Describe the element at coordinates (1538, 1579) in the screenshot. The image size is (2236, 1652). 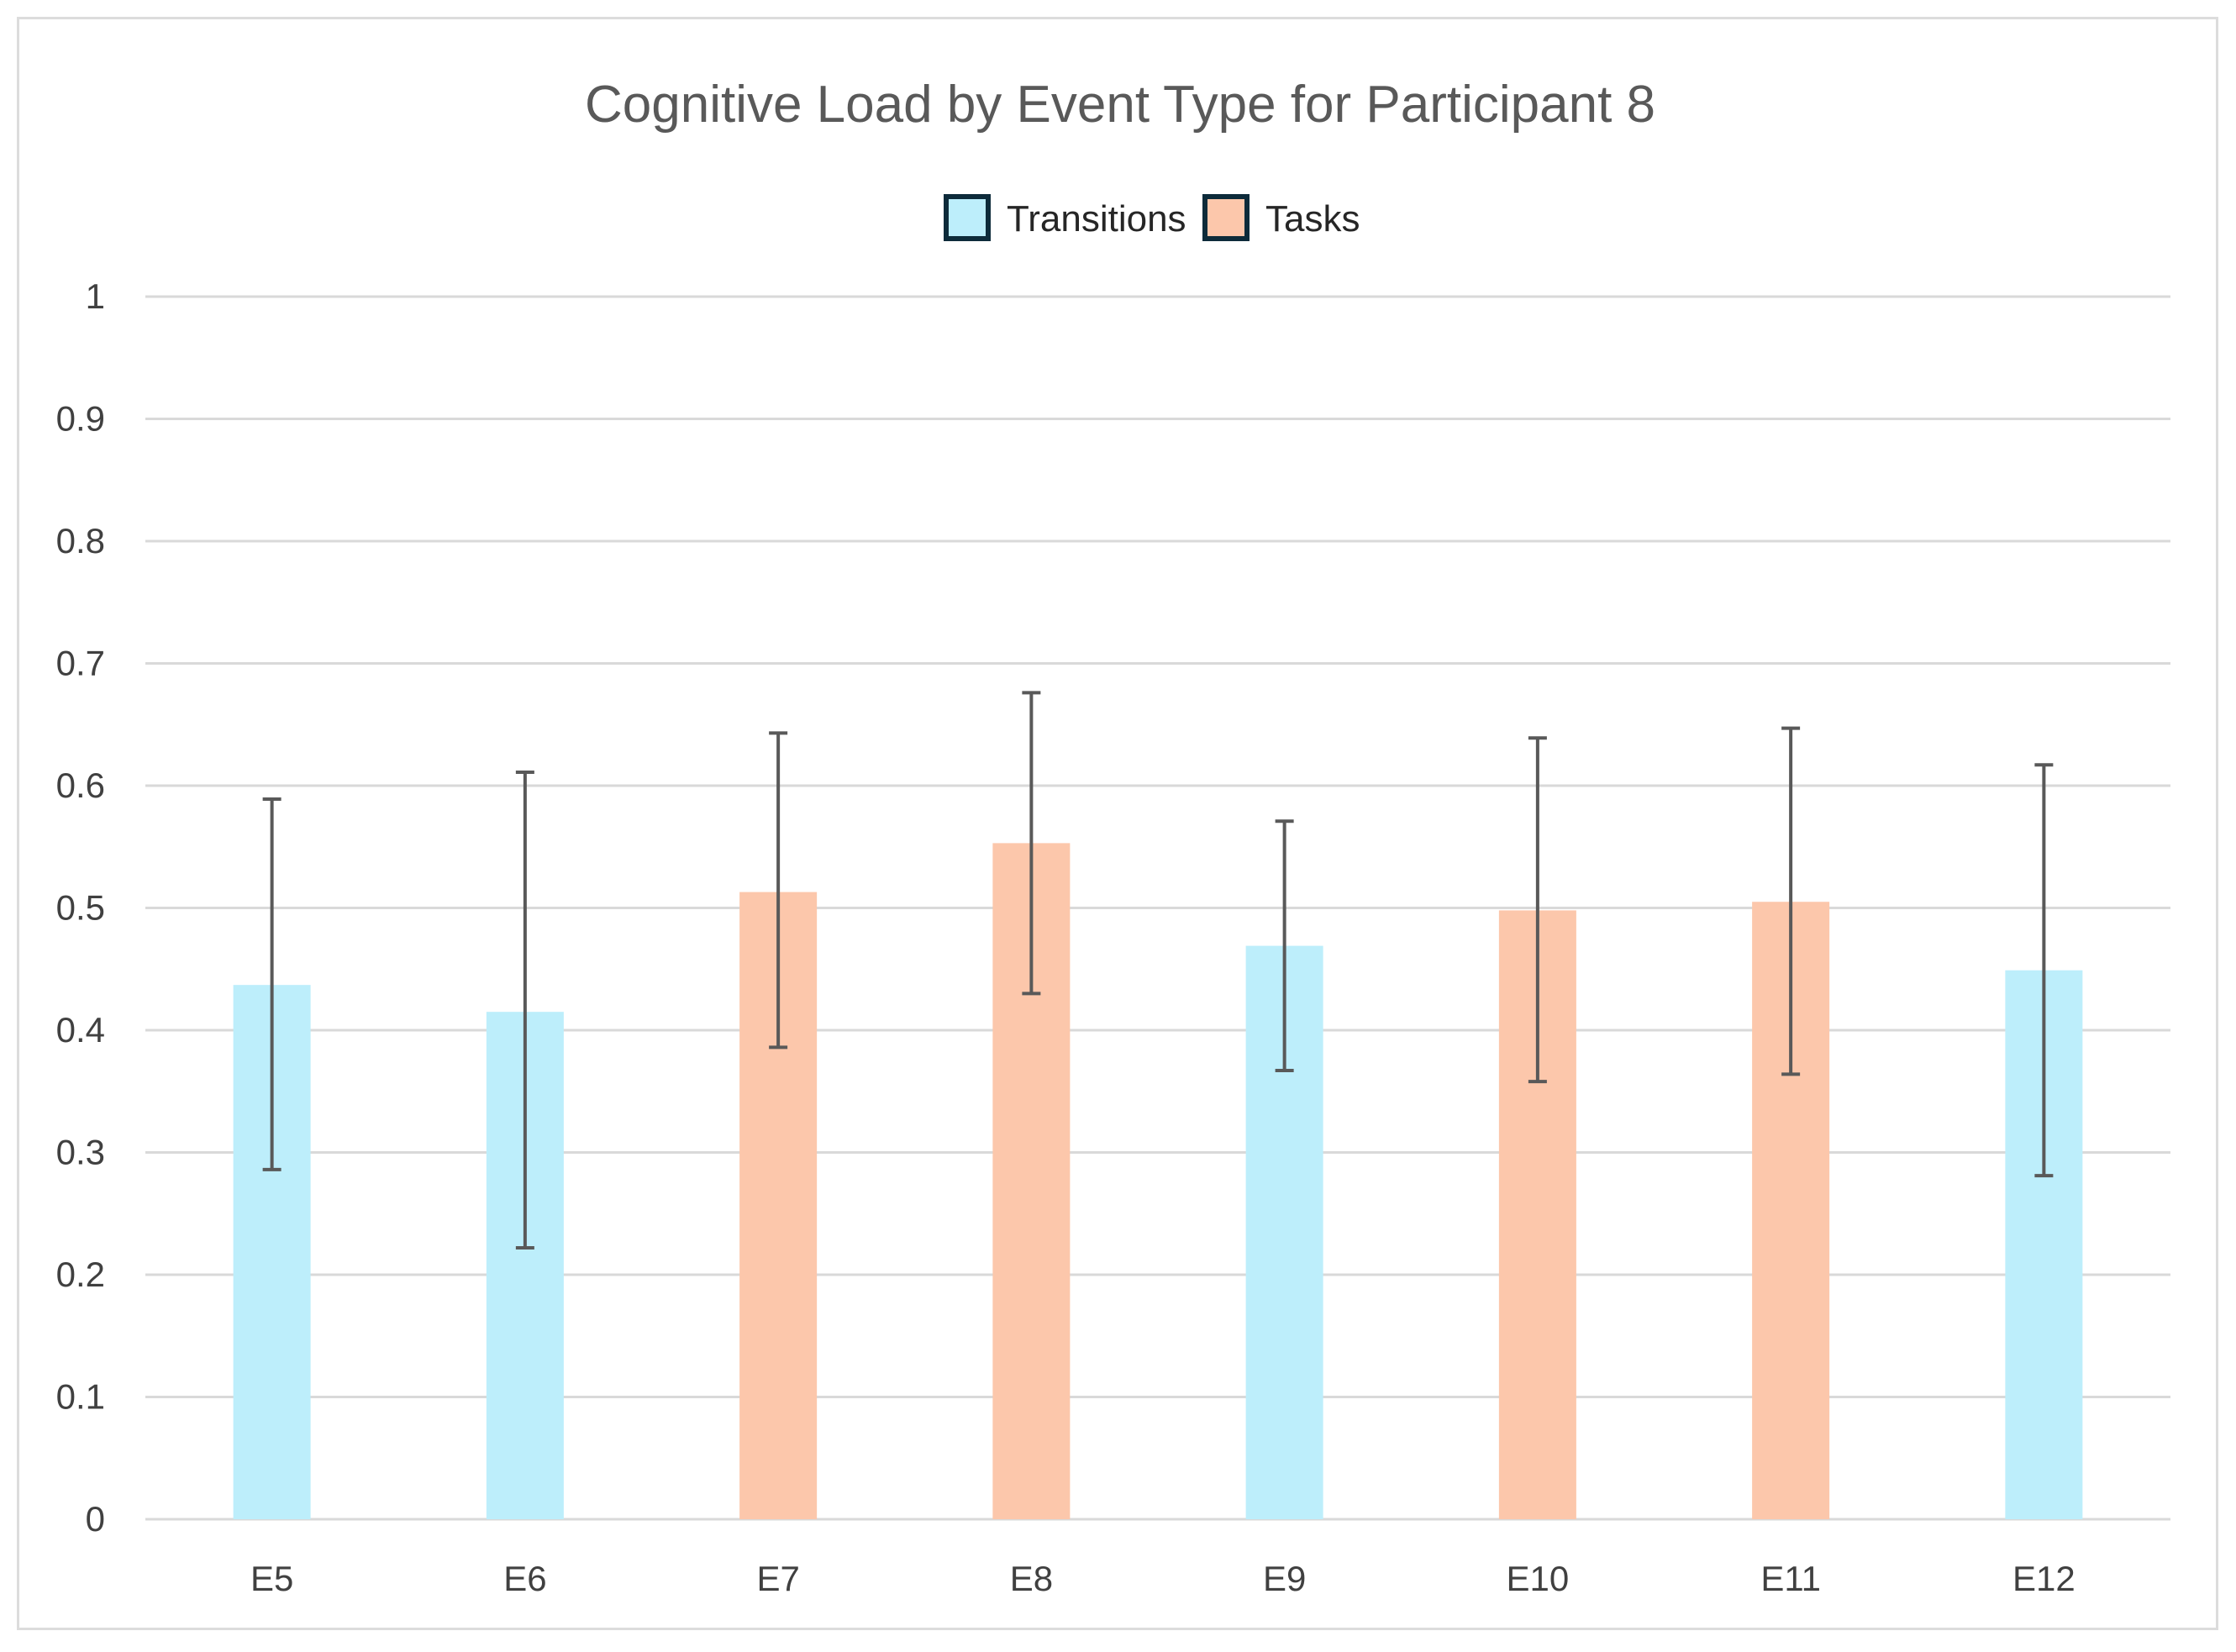
I see `x-tick-label: E10` at that location.